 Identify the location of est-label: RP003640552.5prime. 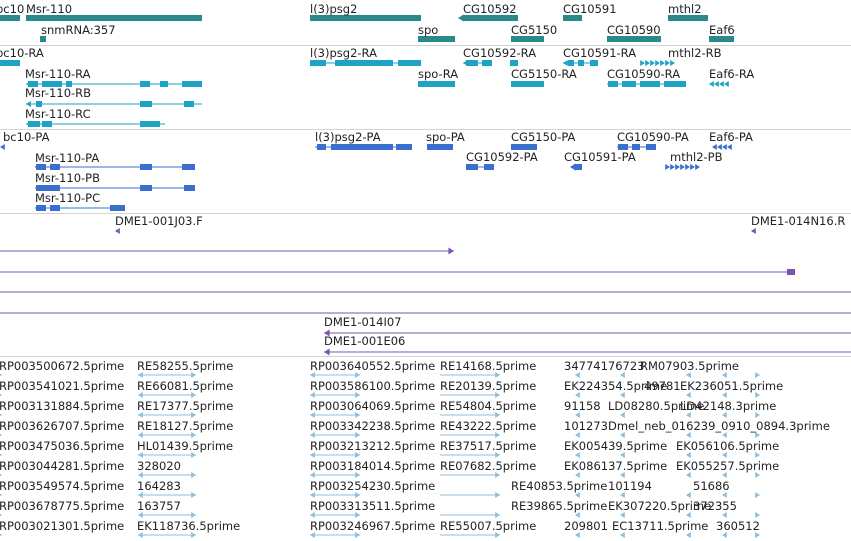
(373, 366).